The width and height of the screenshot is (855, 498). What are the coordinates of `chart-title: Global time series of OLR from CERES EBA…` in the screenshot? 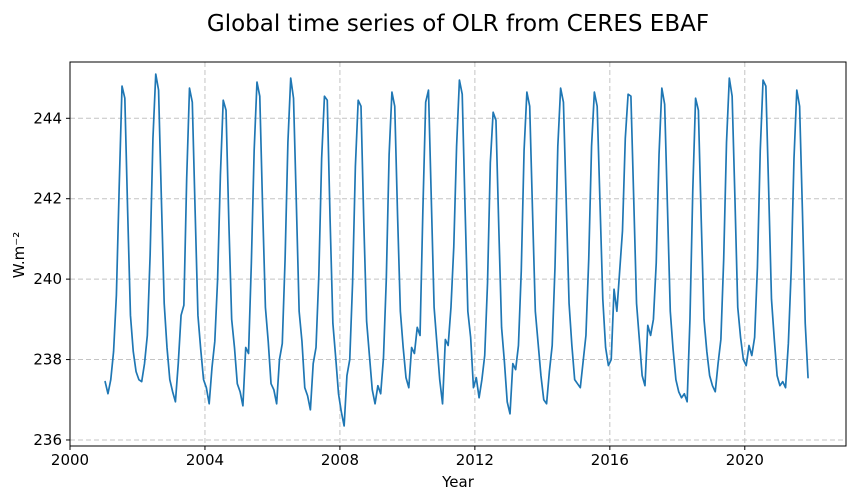 It's located at (458, 24).